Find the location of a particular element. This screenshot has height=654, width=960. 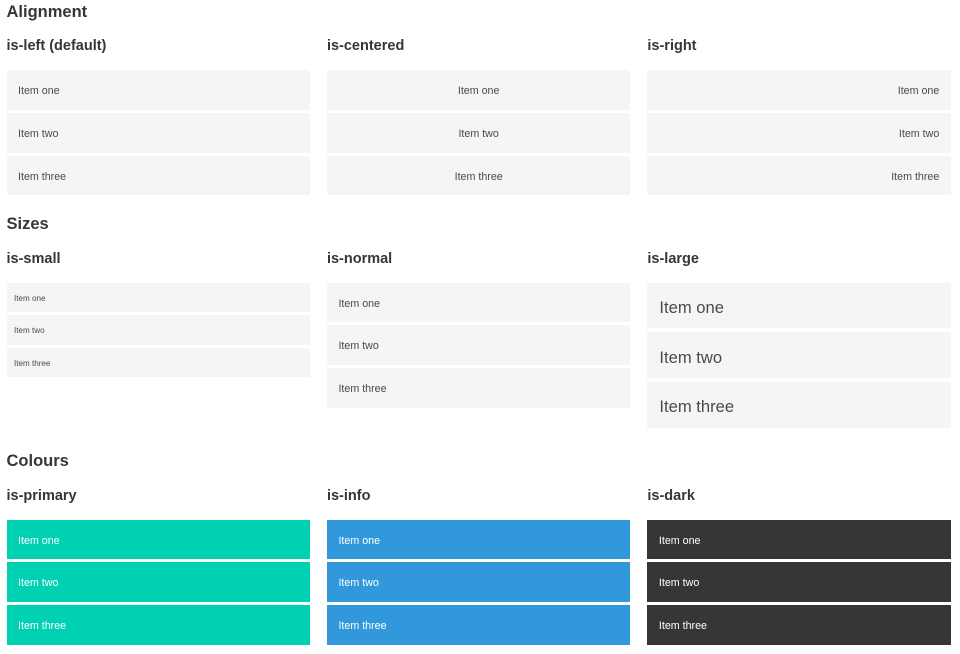

group-title: is-right is located at coordinates (672, 46).